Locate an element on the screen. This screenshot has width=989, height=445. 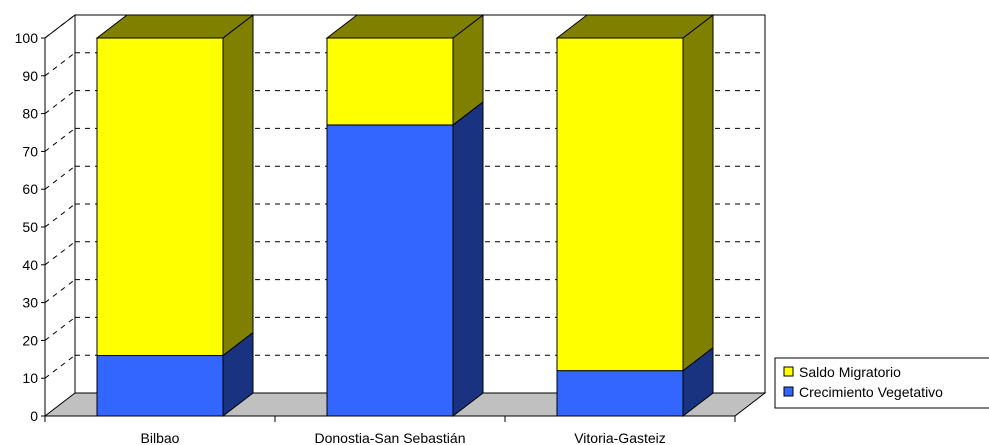
y-tick-label: 20 is located at coordinates (30, 340).